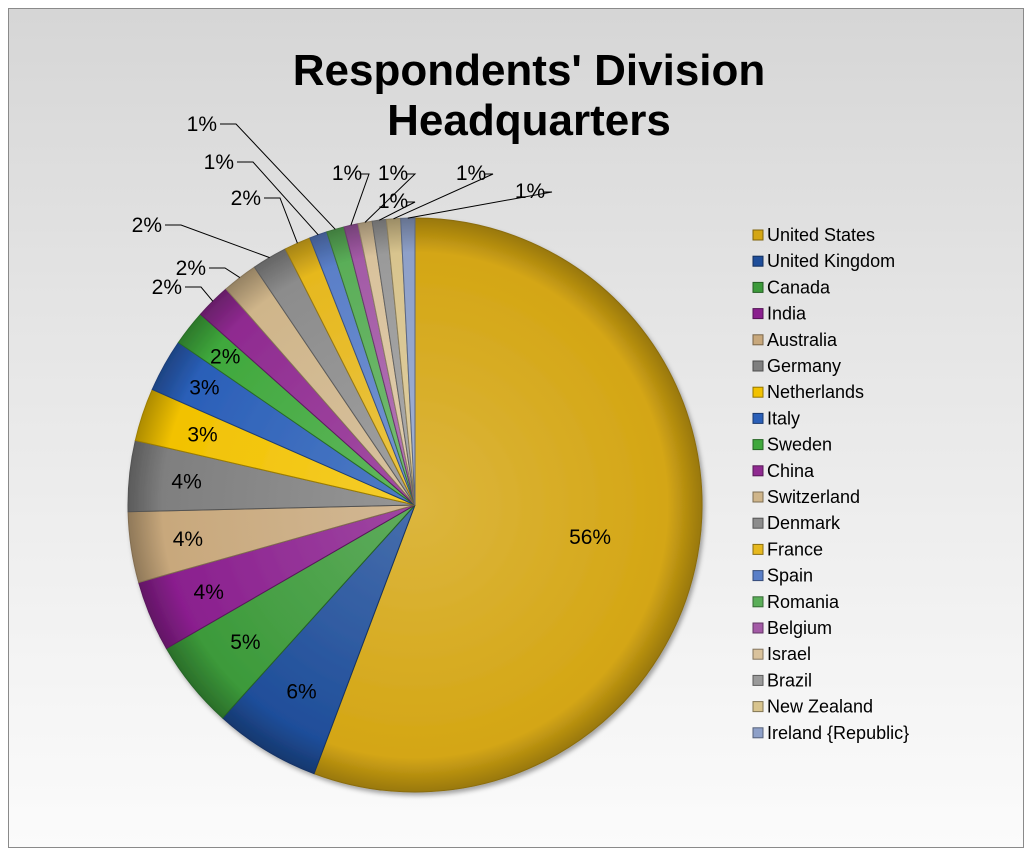 This screenshot has width=1034, height=852. What do you see at coordinates (147, 225) in the screenshot?
I see `data-label-denmark: 2%` at bounding box center [147, 225].